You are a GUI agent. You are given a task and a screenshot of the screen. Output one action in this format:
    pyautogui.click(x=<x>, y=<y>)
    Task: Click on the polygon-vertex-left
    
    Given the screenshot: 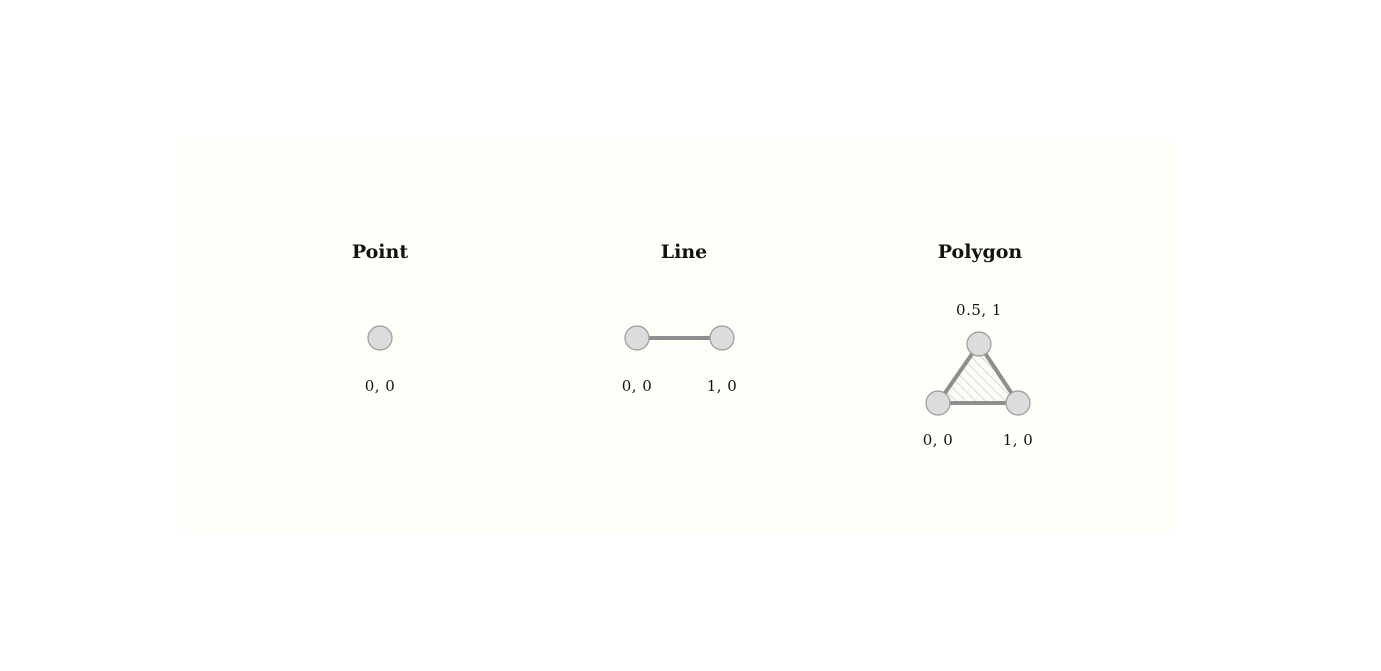 What is the action you would take?
    pyautogui.click(x=938, y=403)
    